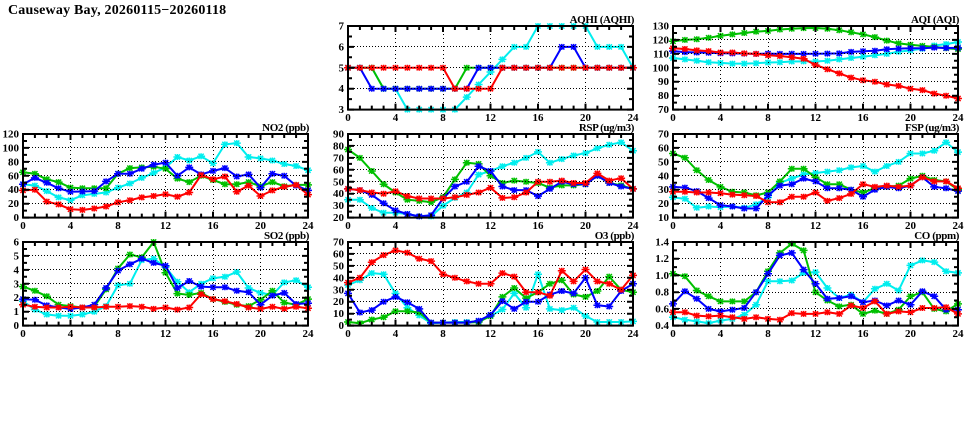 The width and height of the screenshot is (975, 447). What do you see at coordinates (17, 298) in the screenshot?
I see `svg-text: 2` at bounding box center [17, 298].